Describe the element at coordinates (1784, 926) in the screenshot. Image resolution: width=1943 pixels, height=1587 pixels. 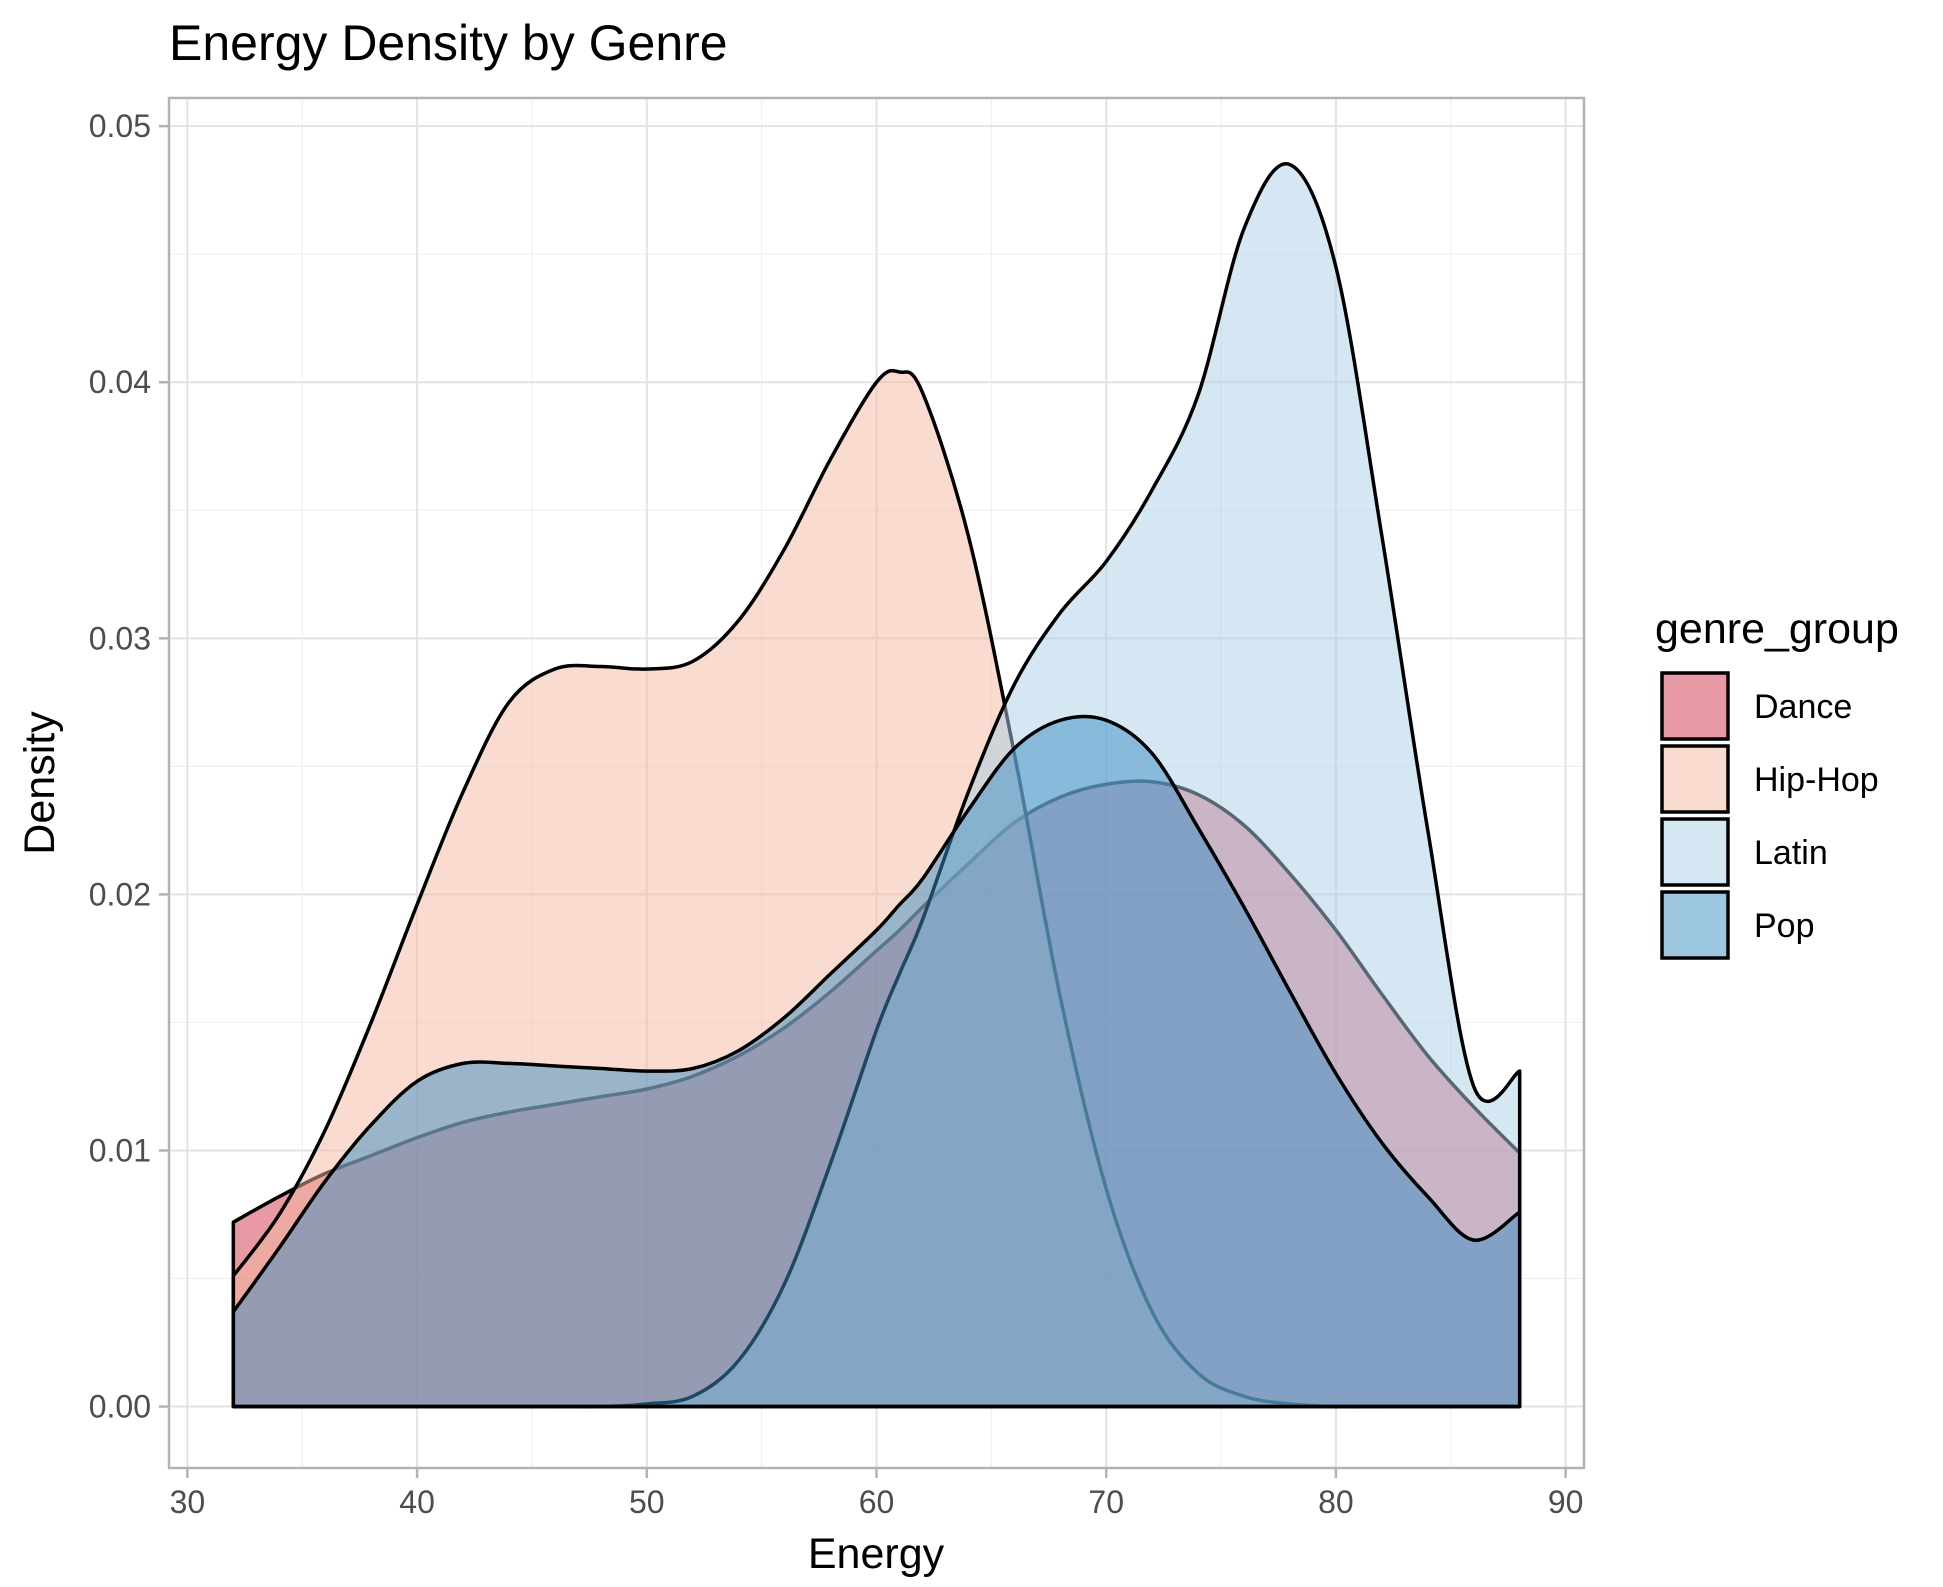
I see `legend-label-pop: Pop` at that location.